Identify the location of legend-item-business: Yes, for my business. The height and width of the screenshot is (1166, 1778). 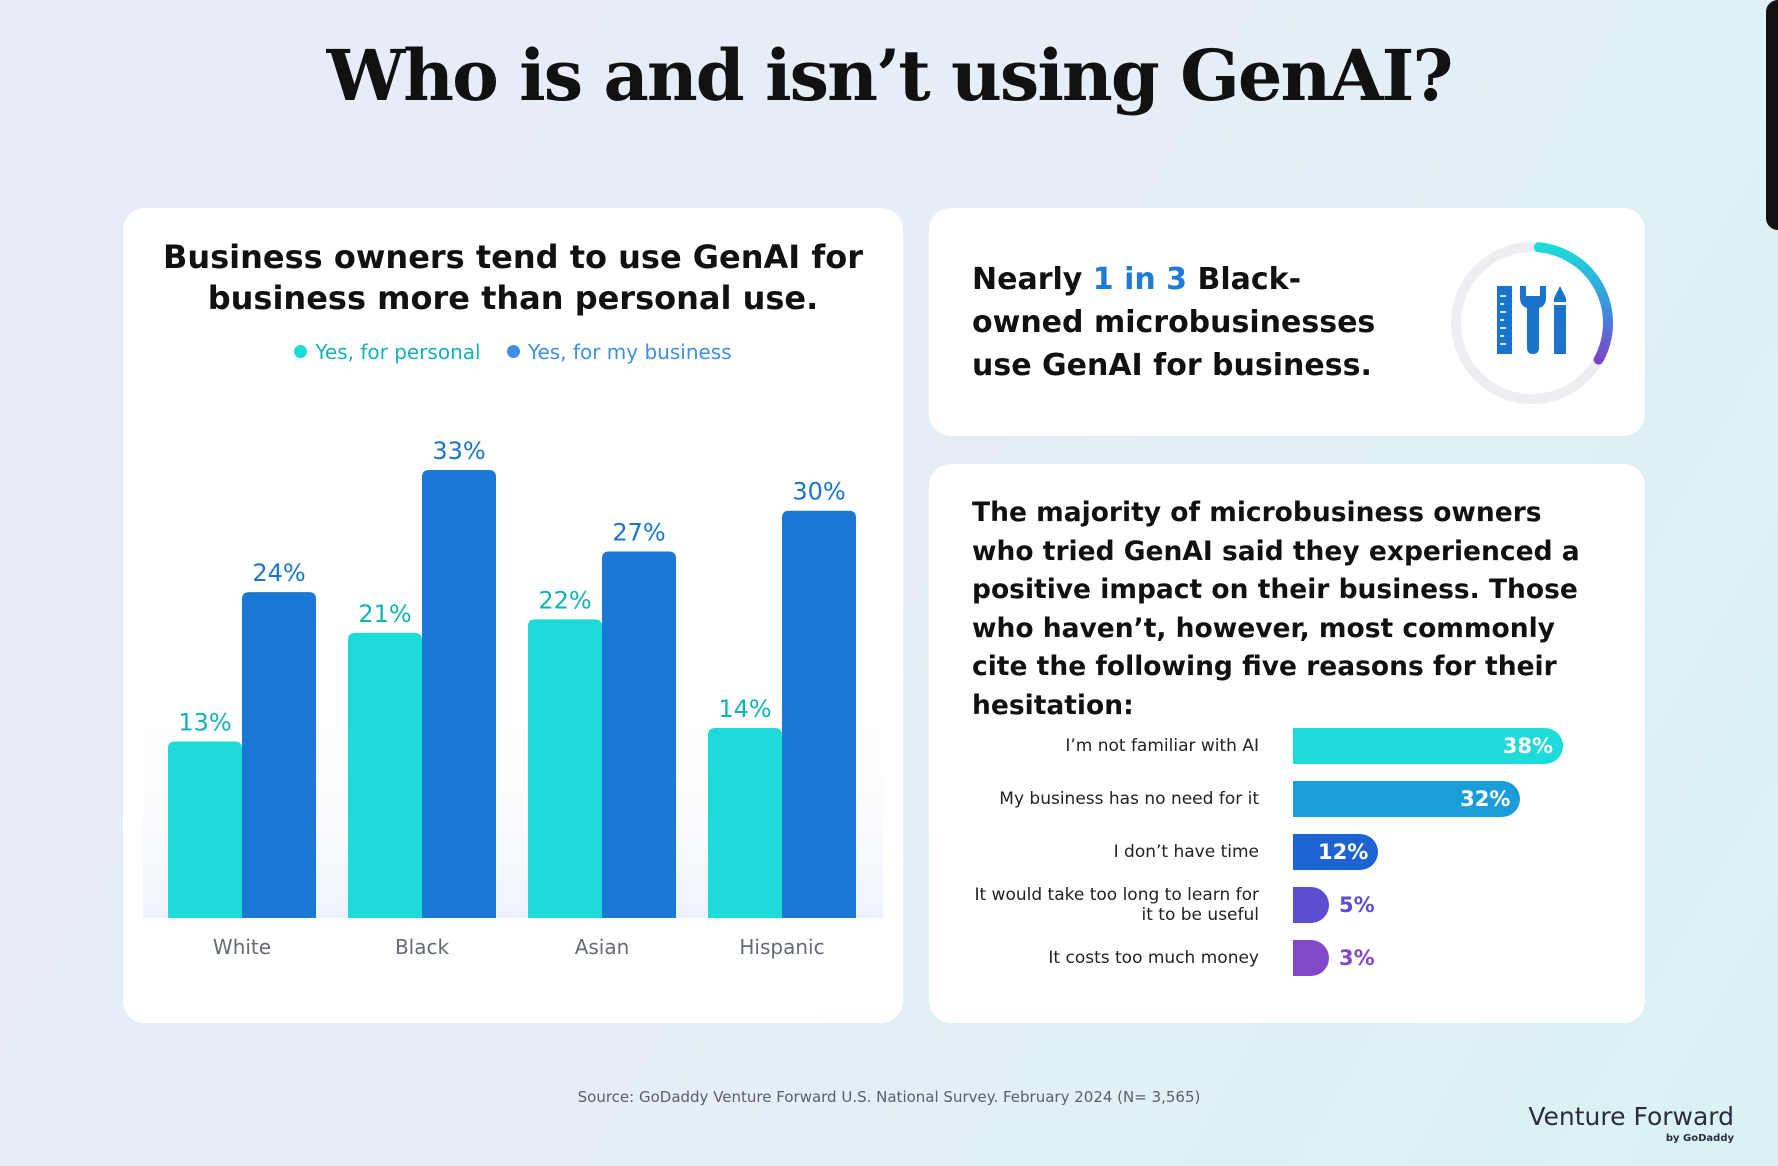
(619, 352).